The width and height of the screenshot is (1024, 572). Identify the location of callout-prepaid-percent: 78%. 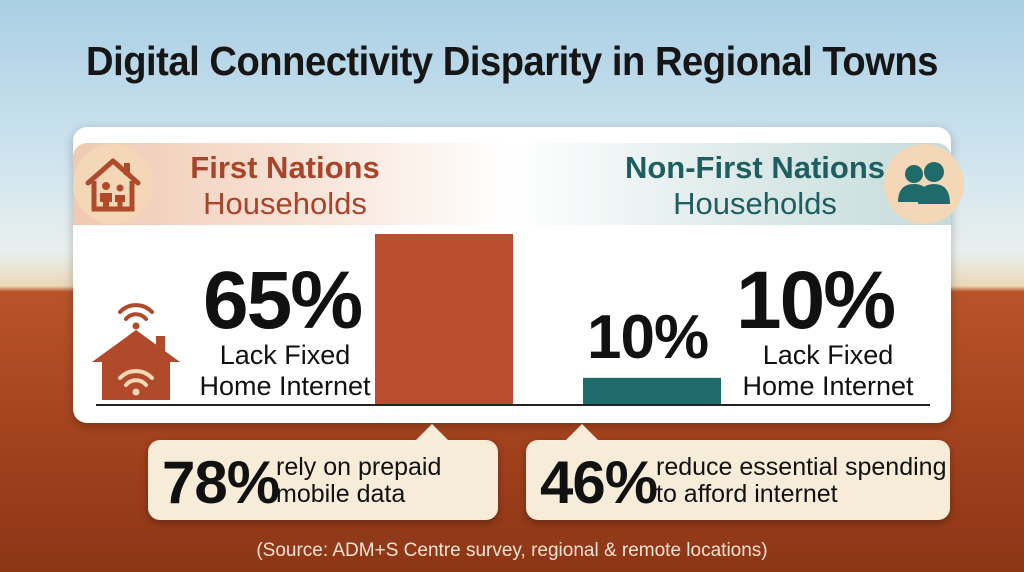
(221, 482).